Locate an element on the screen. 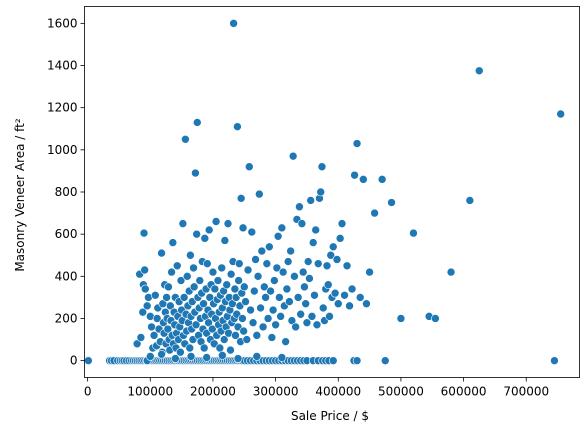 This screenshot has width=588, height=432. y-tick-label: 1200 is located at coordinates (62, 108).